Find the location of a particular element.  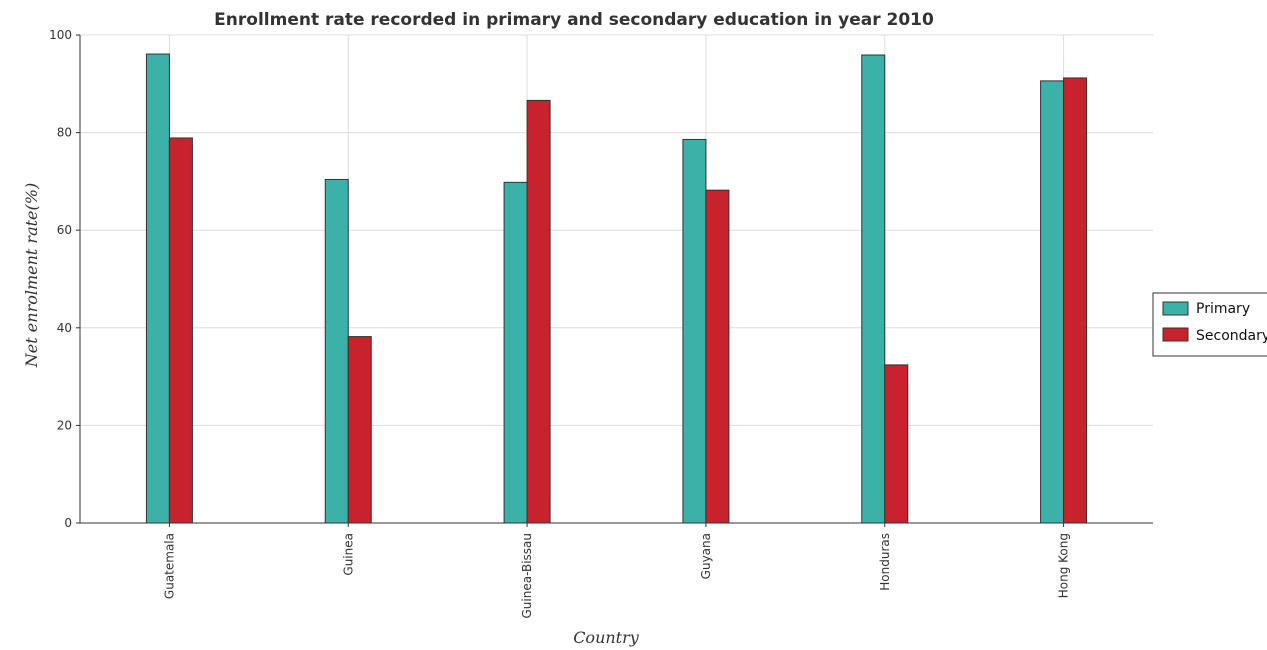

y-tick-label: 40 is located at coordinates (64, 328).